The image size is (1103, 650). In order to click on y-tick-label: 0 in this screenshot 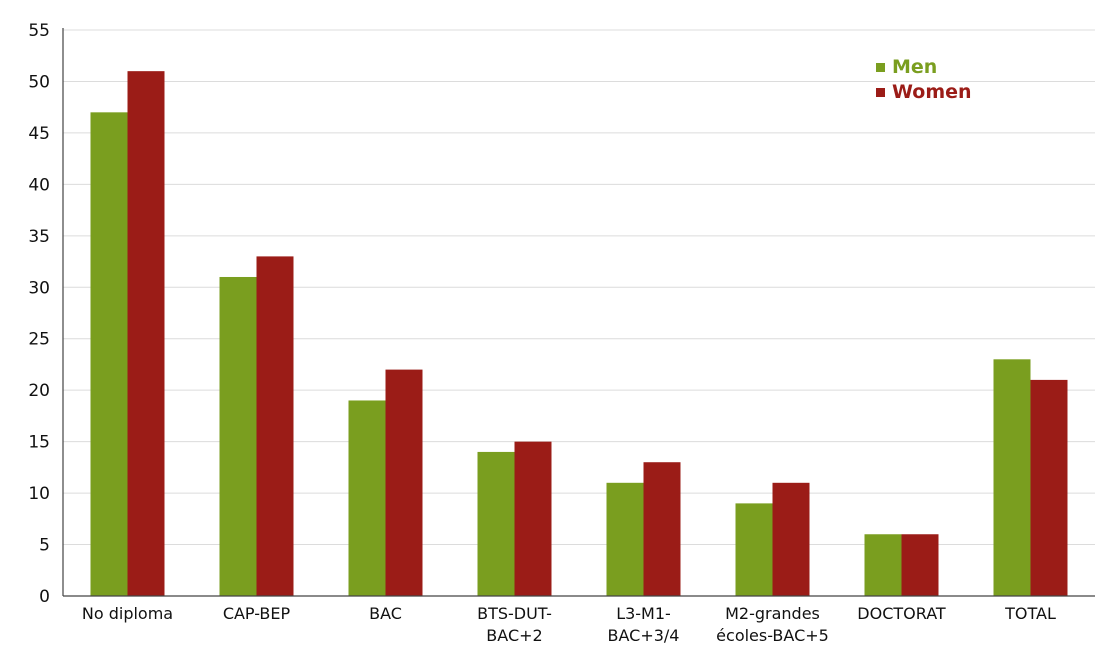, I will do `click(44, 597)`.